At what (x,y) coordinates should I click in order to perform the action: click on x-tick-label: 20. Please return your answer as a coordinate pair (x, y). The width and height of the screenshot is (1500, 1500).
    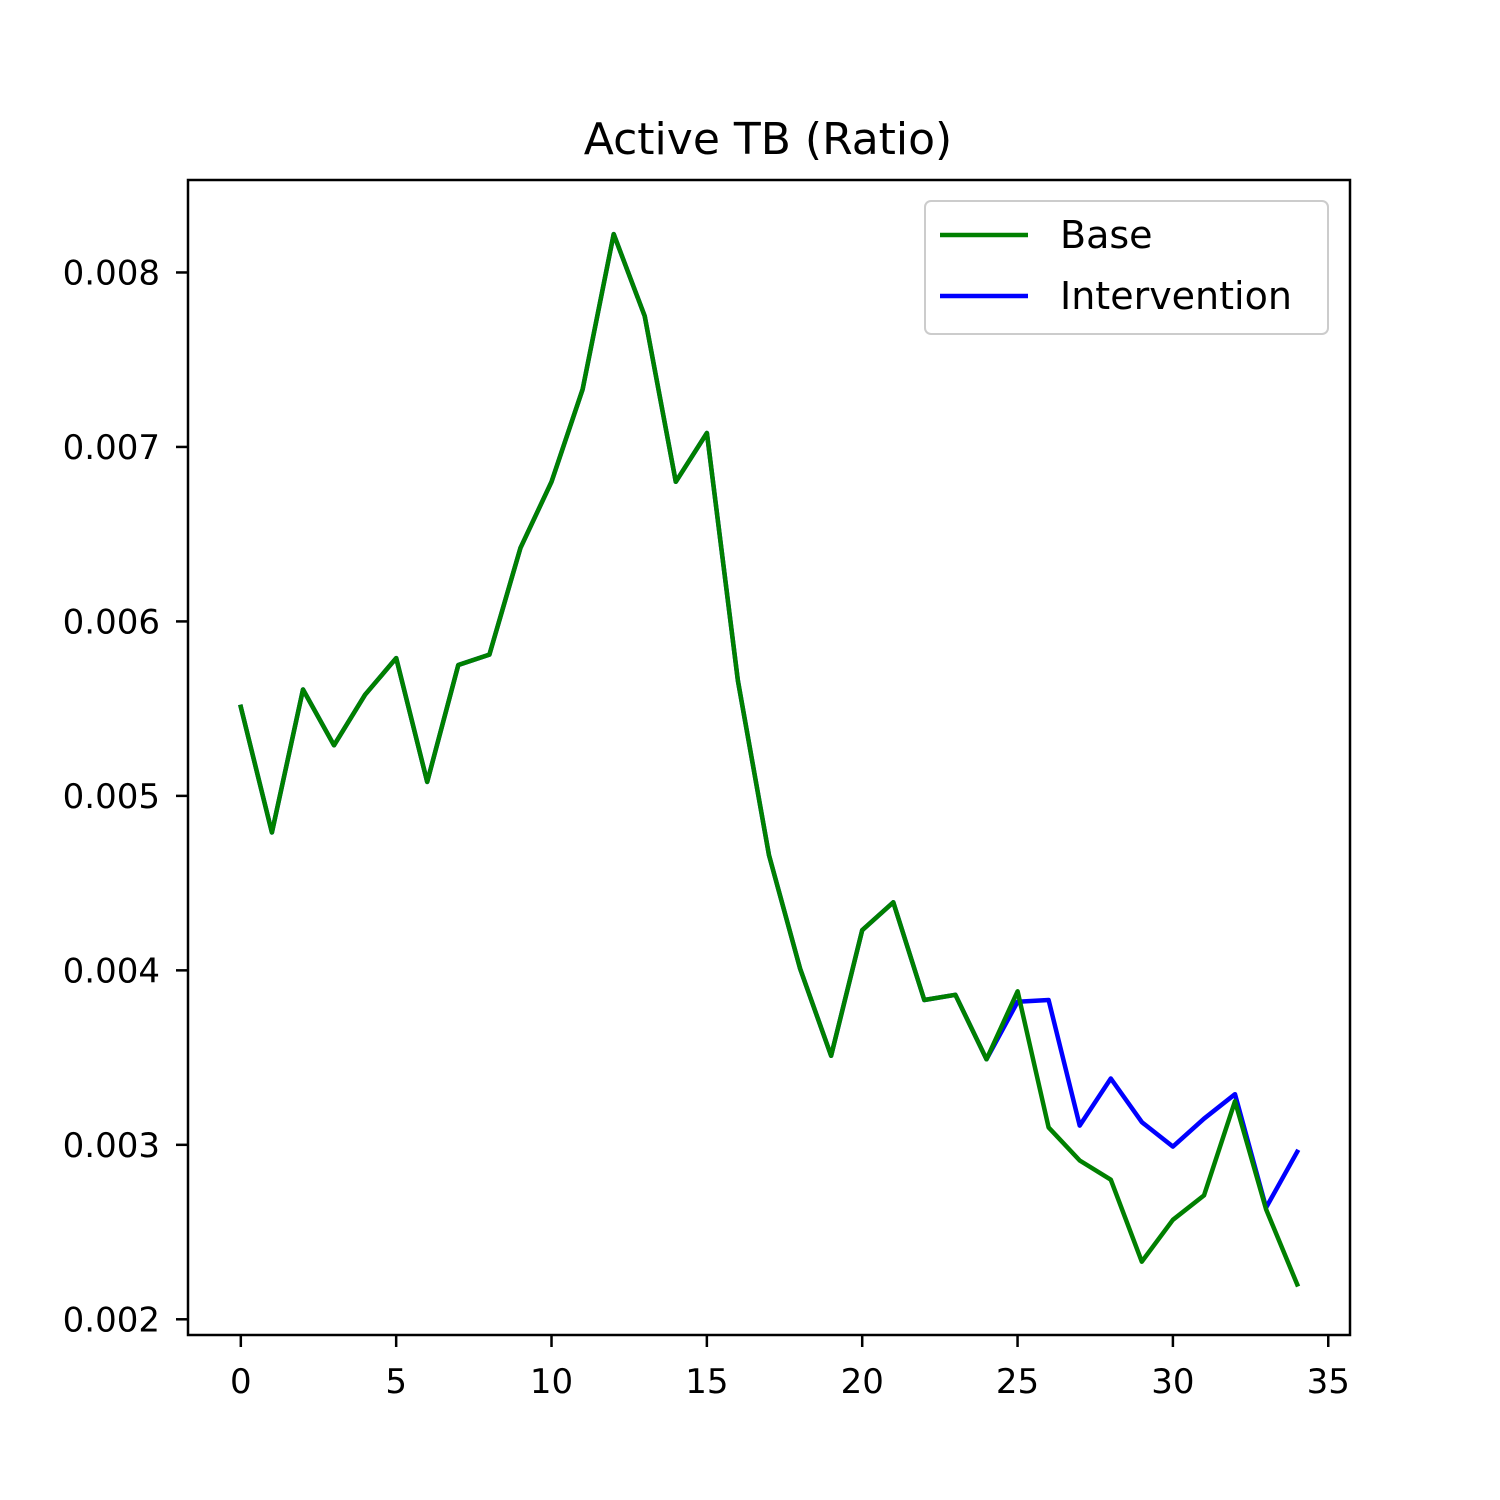
    Looking at the image, I should click on (862, 1382).